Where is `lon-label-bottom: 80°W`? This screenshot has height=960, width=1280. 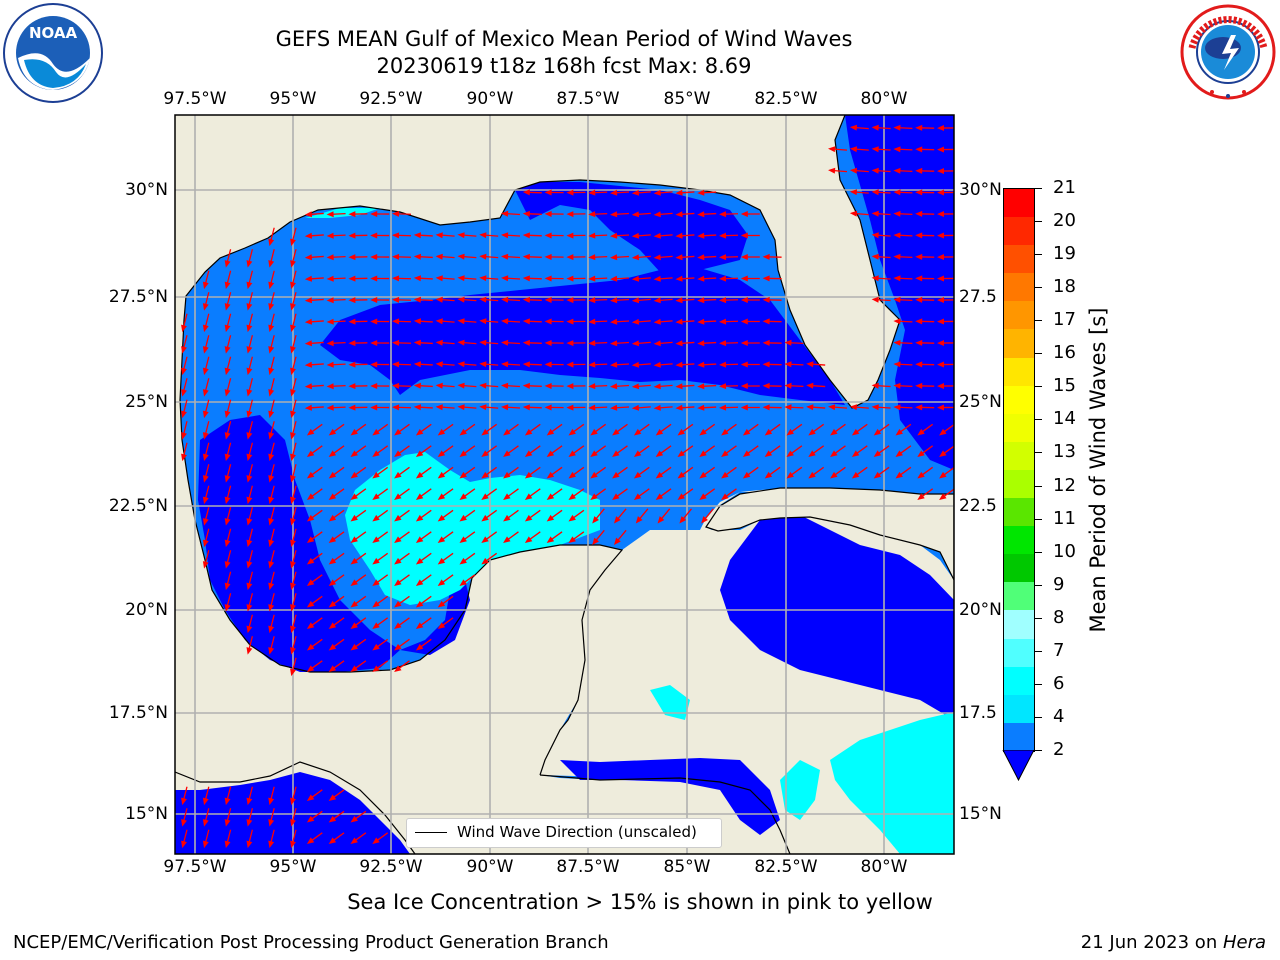 lon-label-bottom: 80°W is located at coordinates (884, 867).